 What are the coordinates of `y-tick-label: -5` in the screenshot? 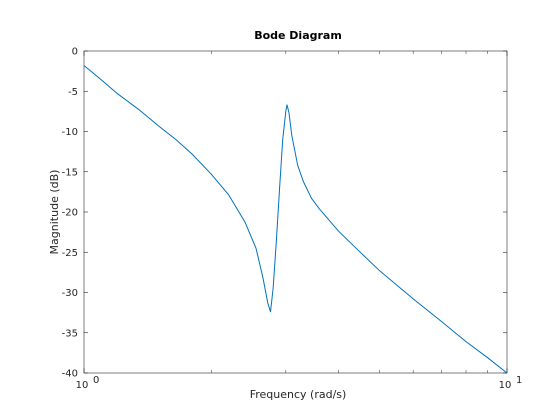 It's located at (73, 92).